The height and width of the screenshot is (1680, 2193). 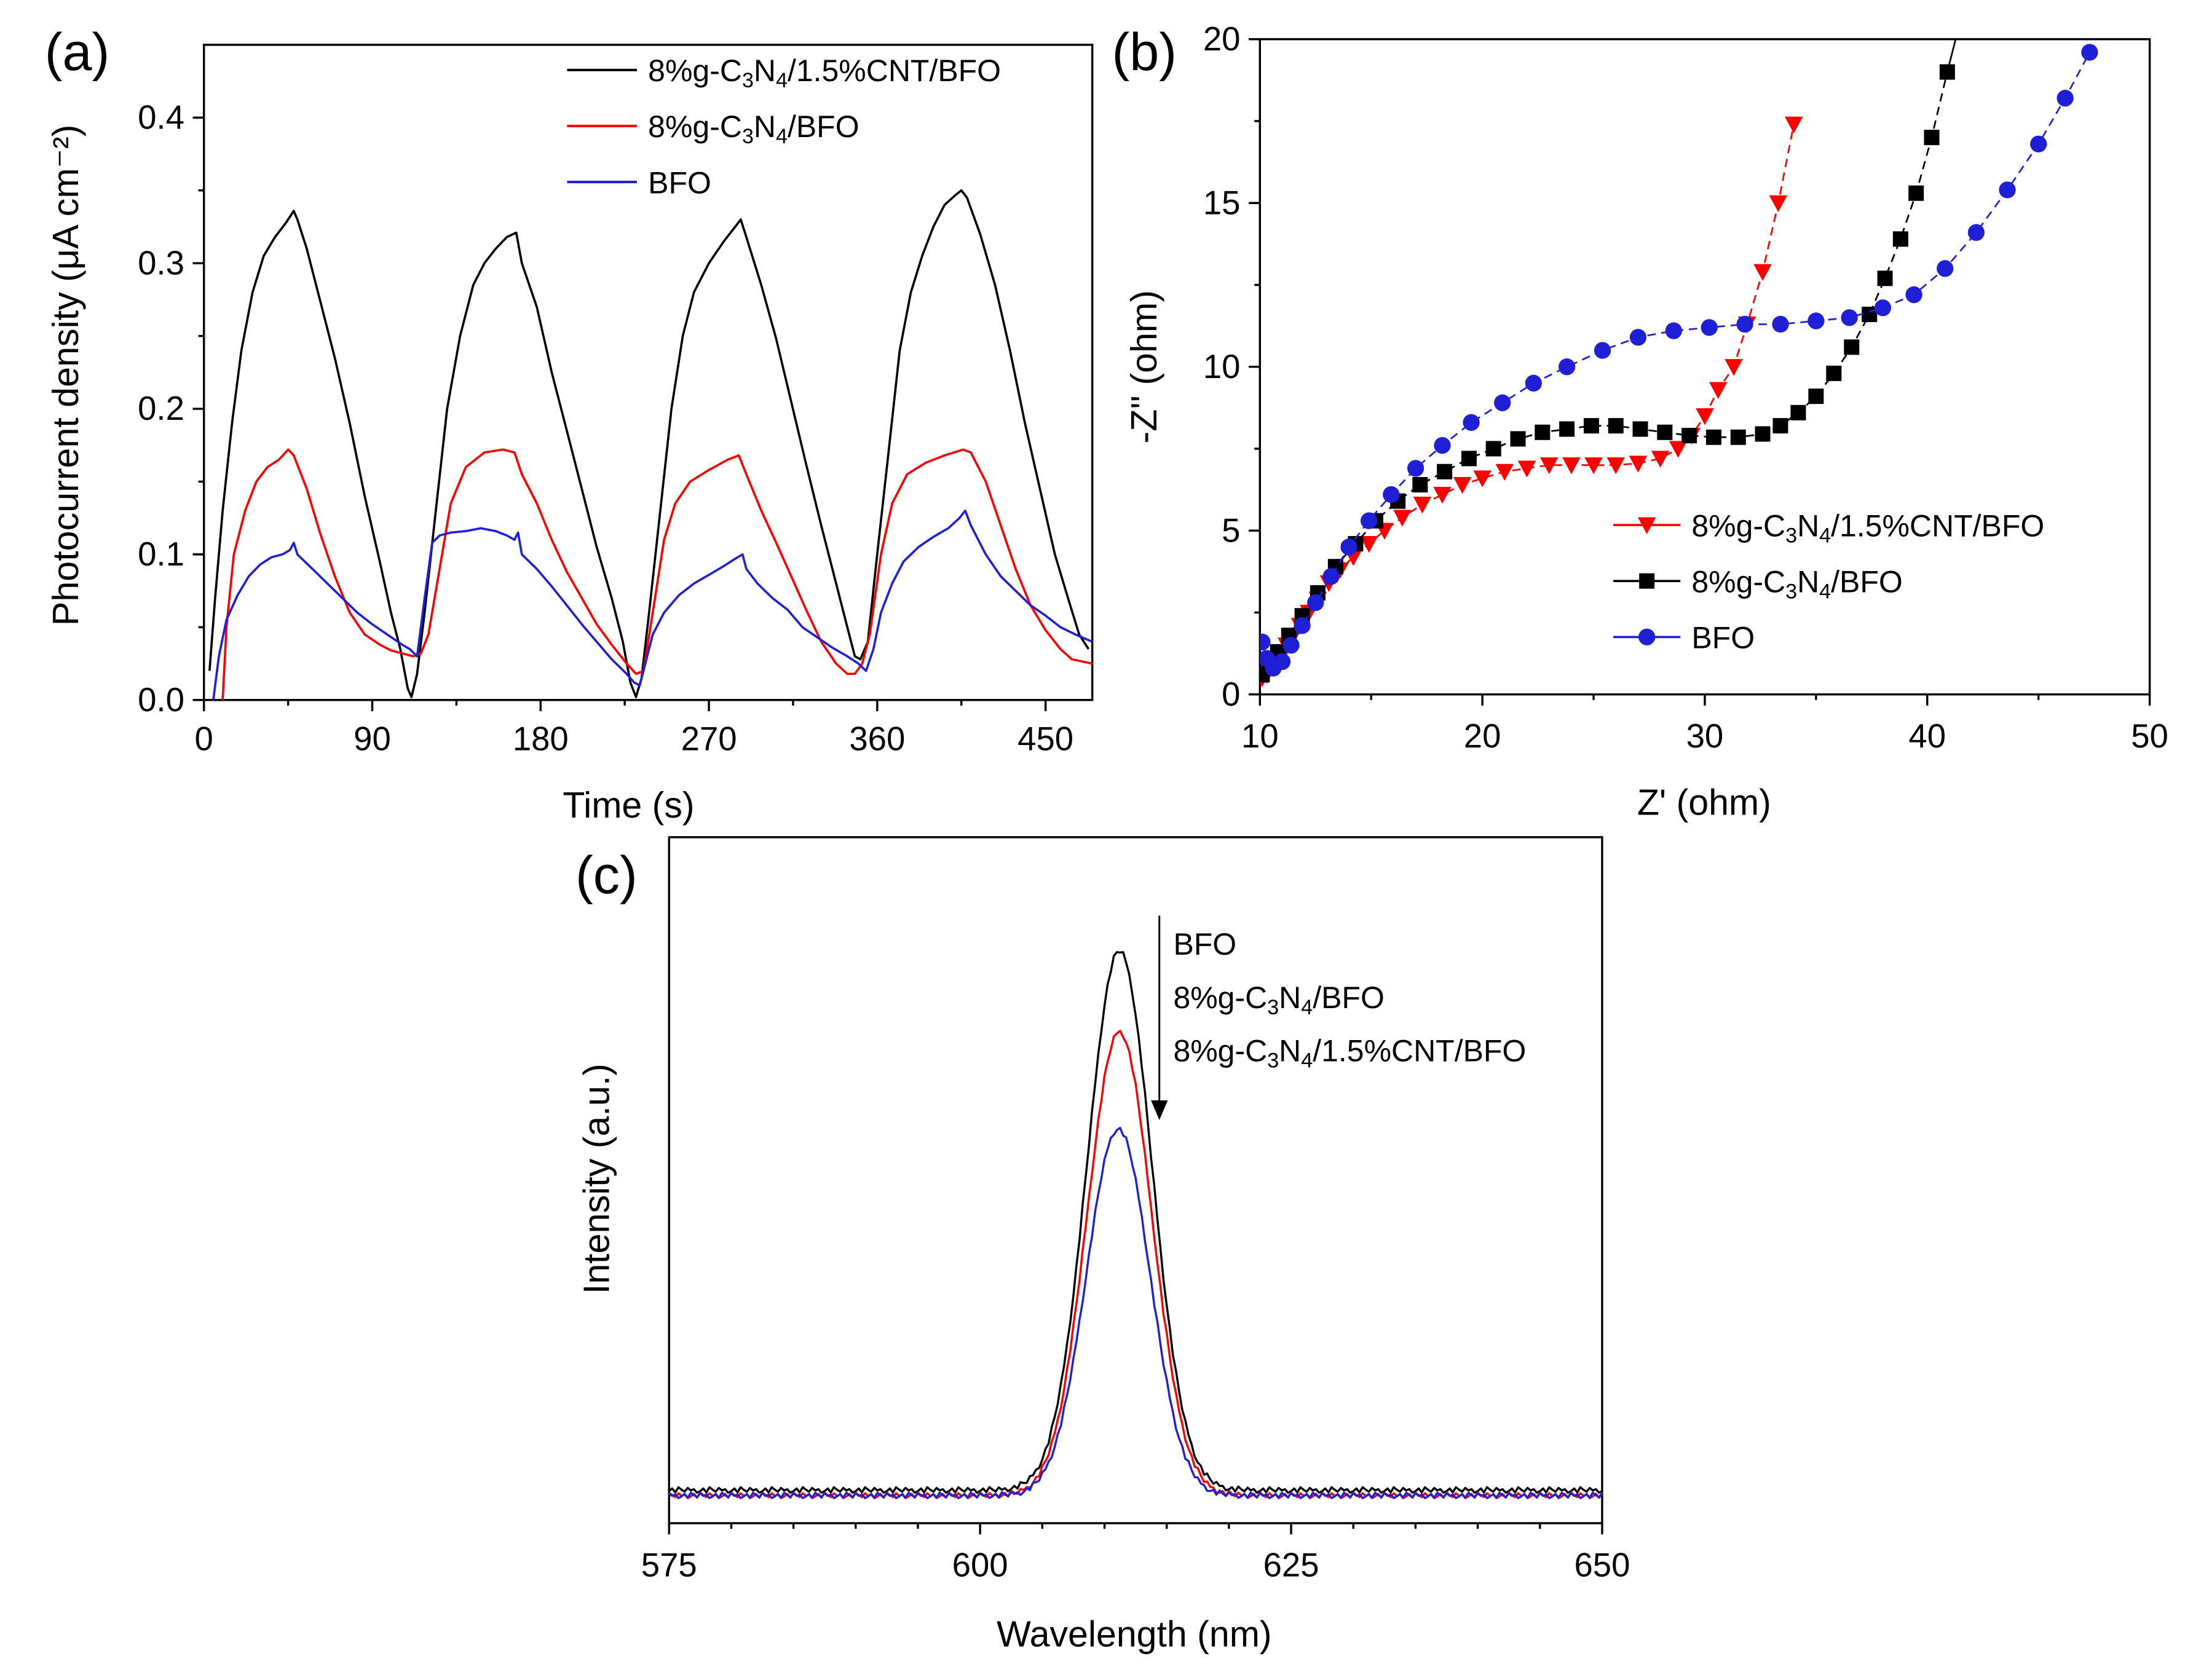 I want to click on panel-b-legend-label-0: 8%g-C3N4/1.5%CNT/BFO, so click(x=1867, y=527).